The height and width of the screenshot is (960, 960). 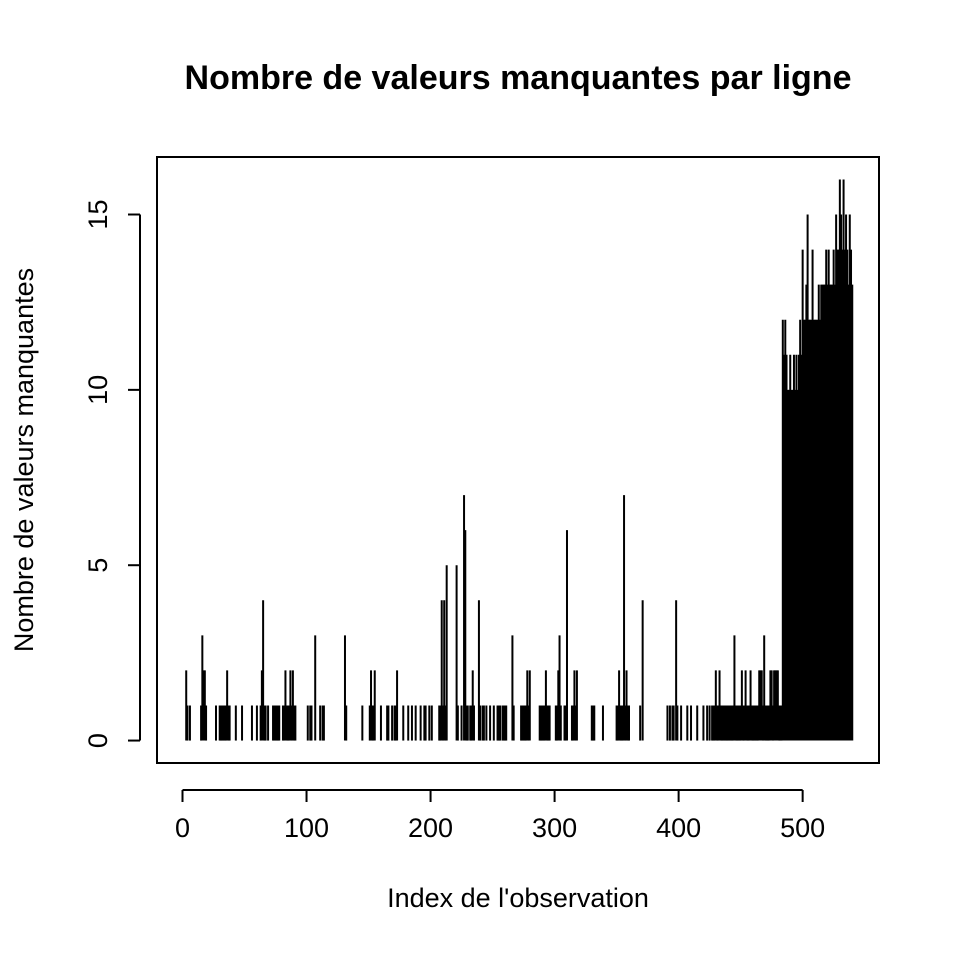 I want to click on y-axis-label: Nombre de valeurs manquantes, so click(x=24, y=460).